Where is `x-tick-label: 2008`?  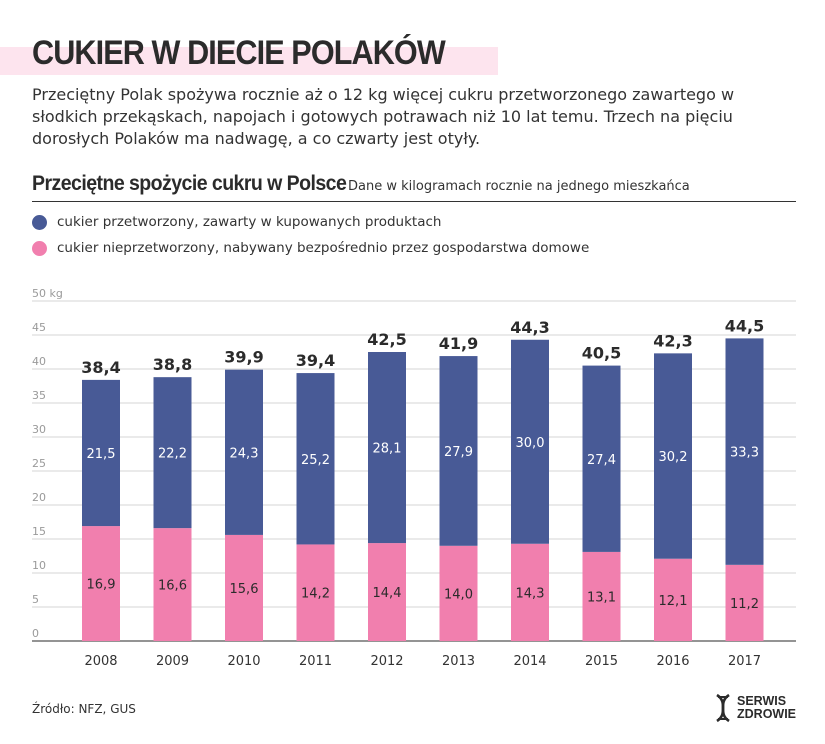
x-tick-label: 2008 is located at coordinates (100, 661).